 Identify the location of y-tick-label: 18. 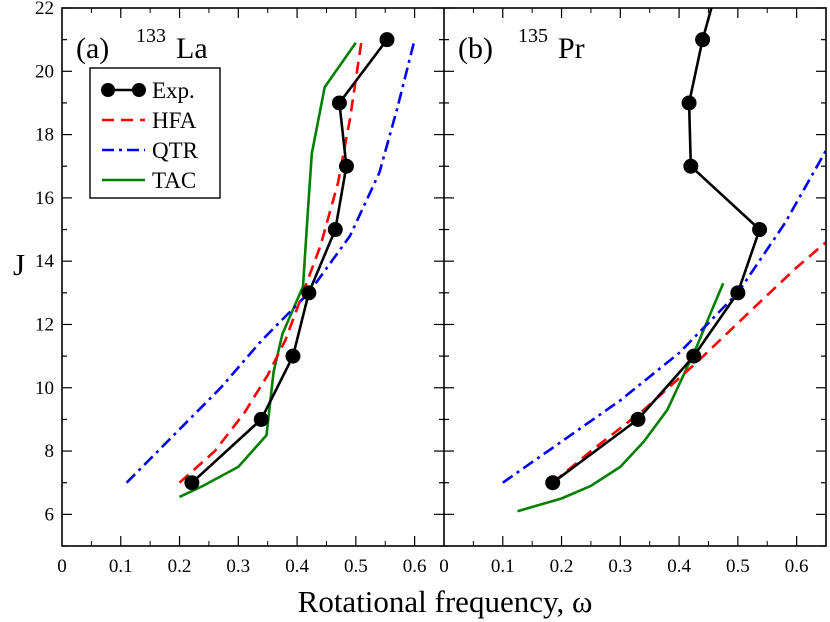
(44, 135).